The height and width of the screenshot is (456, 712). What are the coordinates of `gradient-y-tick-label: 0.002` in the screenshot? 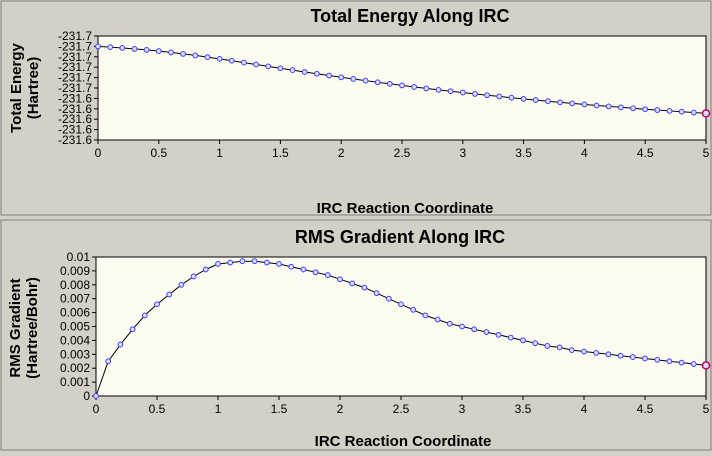 It's located at (75, 368).